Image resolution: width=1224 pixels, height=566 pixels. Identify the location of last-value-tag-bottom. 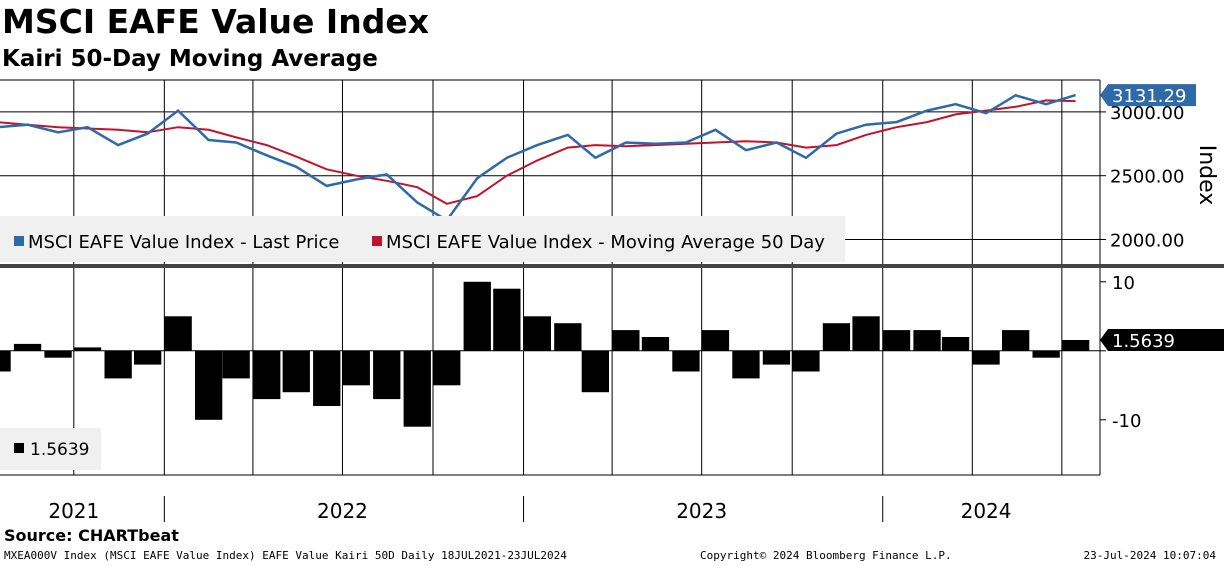
(1162, 340).